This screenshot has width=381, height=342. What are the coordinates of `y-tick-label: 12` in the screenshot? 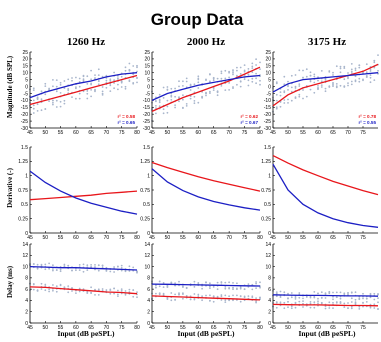 It's located at (25, 256).